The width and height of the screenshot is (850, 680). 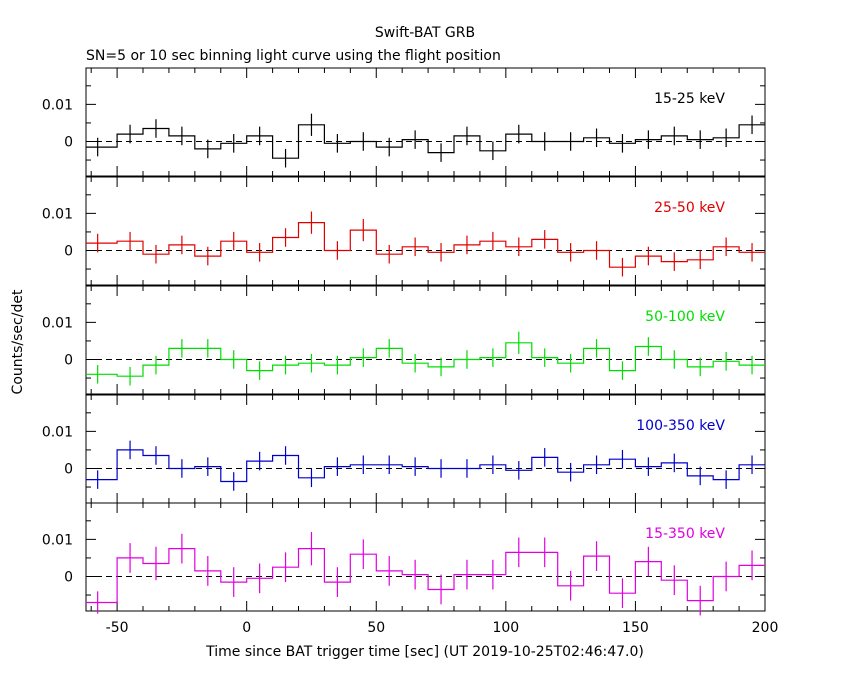 I want to click on band-label: 15-25 keV, so click(x=689, y=99).